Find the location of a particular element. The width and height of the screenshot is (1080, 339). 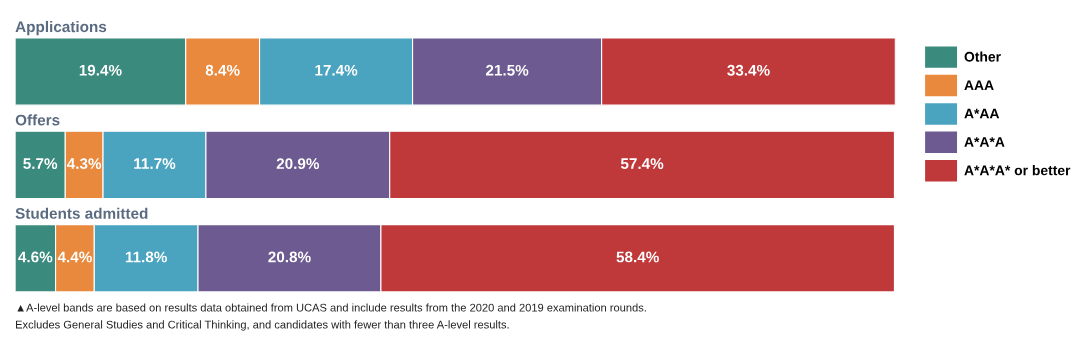

data-label: 8.4% is located at coordinates (222, 70).